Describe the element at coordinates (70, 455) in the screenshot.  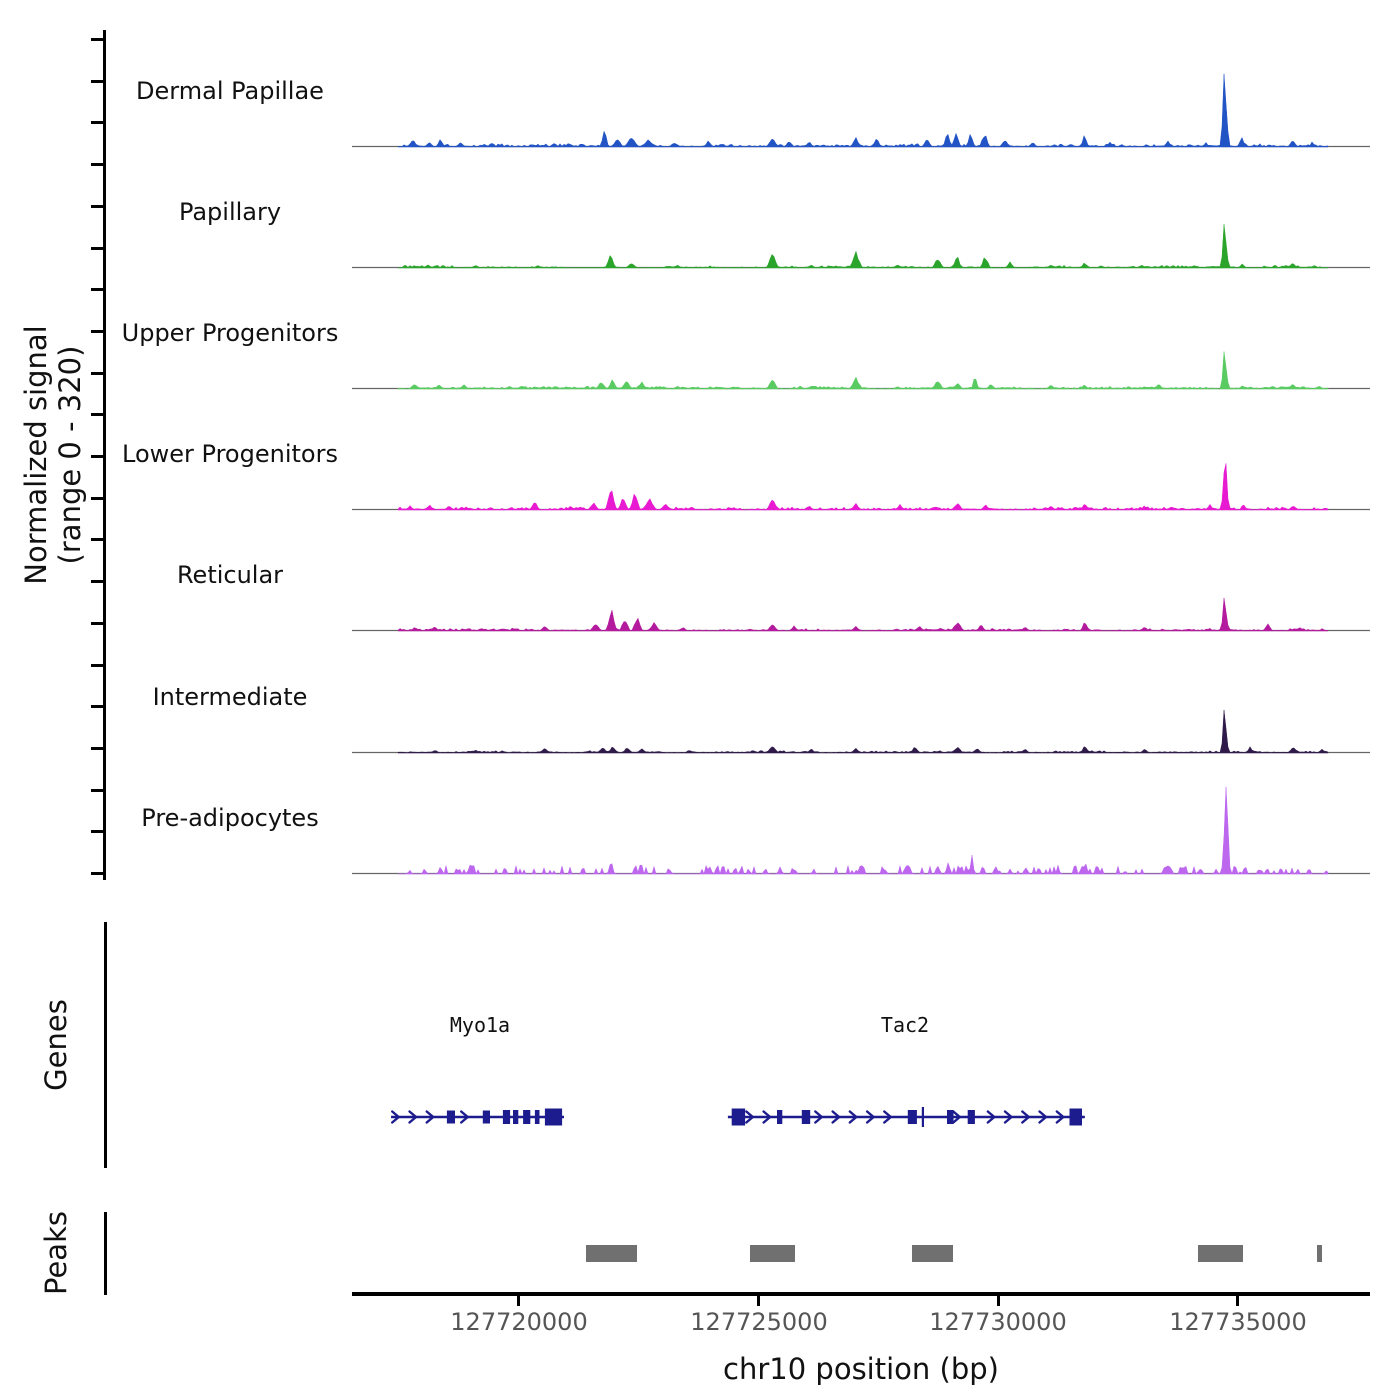
I see `y-axis-label-line2: (range 0 - 320)` at that location.